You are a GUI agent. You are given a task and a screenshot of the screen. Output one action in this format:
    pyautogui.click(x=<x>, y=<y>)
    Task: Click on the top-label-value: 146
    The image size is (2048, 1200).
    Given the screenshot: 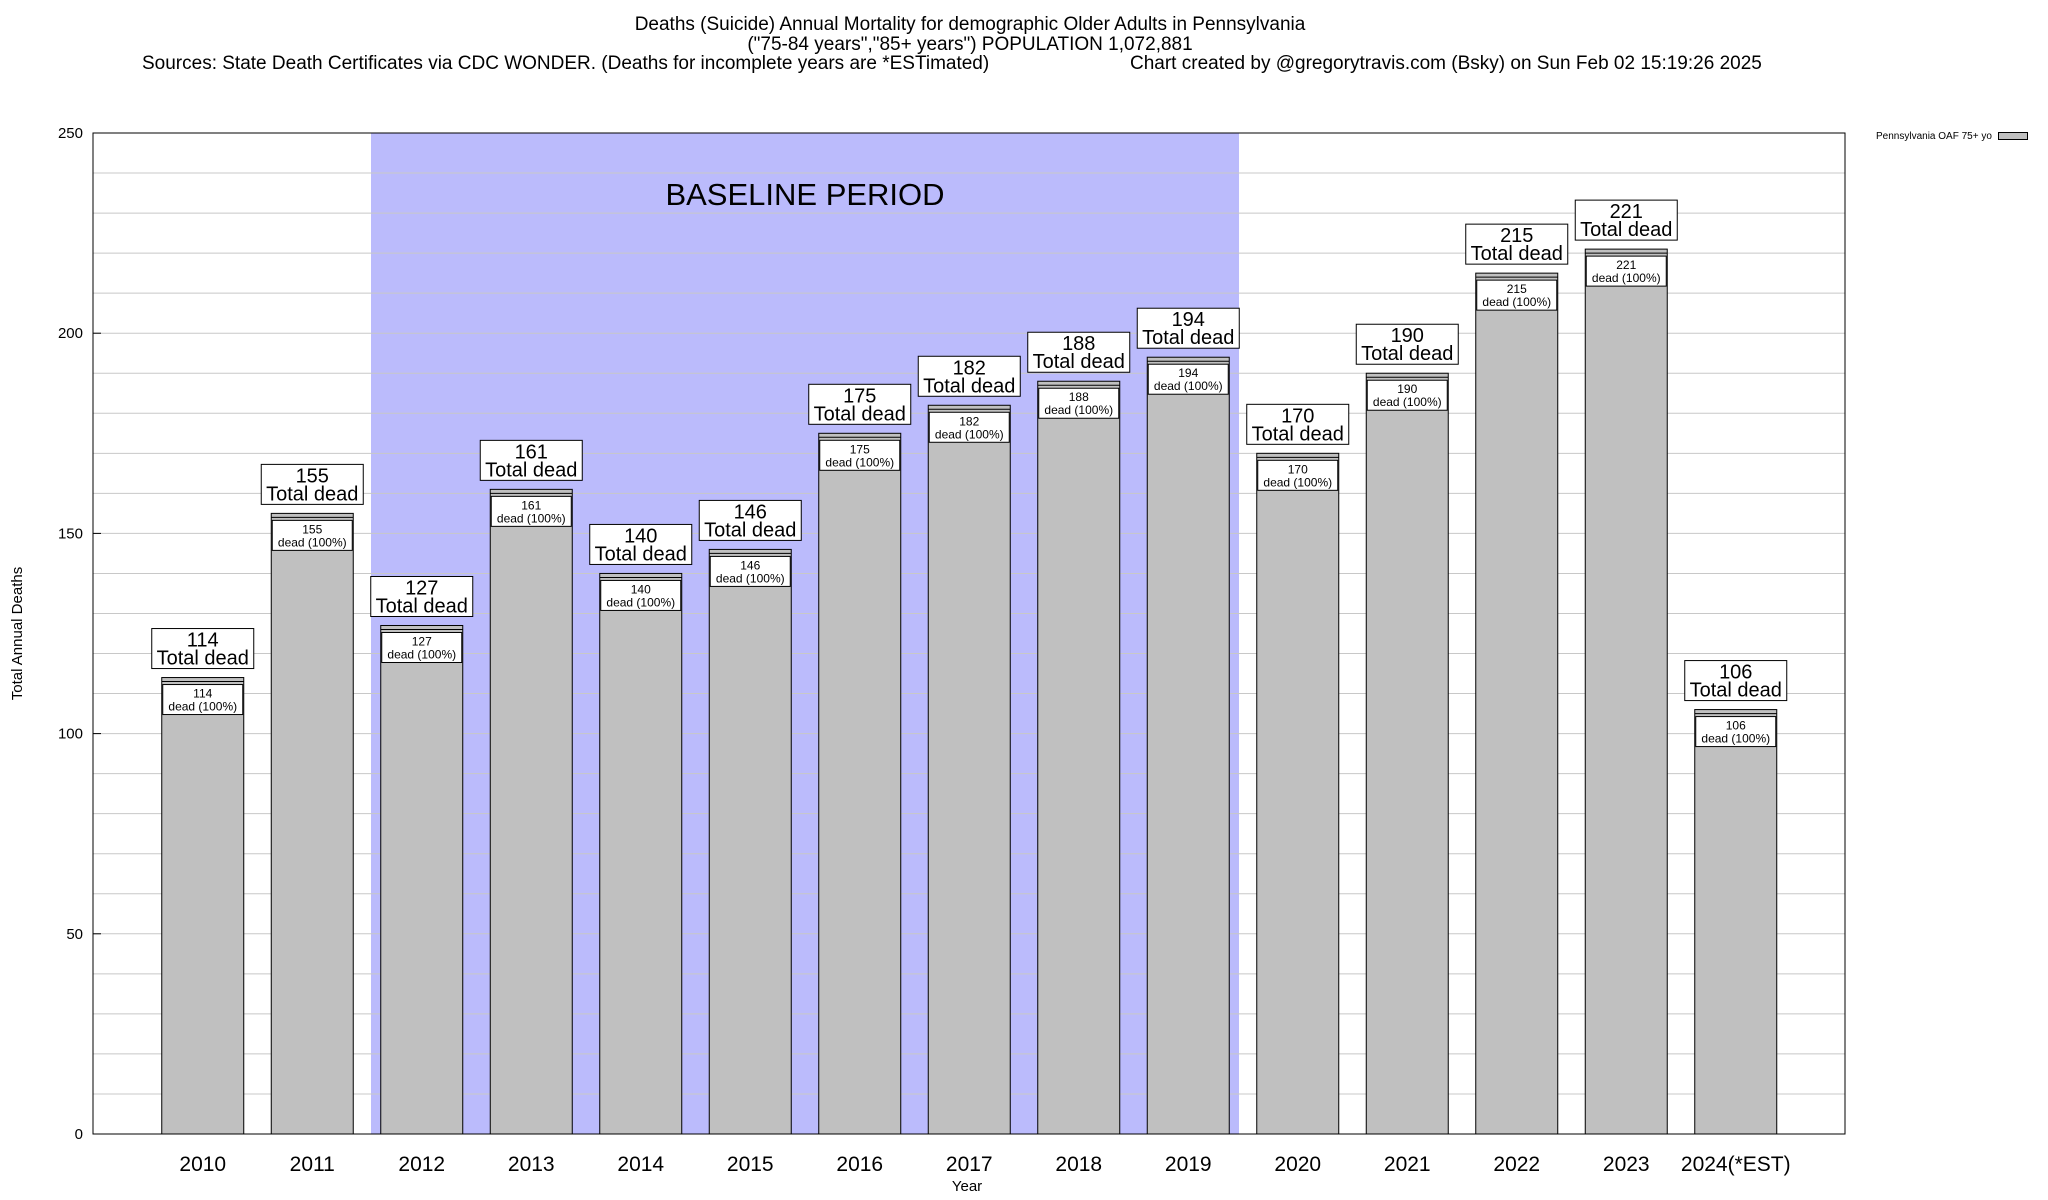 What is the action you would take?
    pyautogui.click(x=750, y=512)
    